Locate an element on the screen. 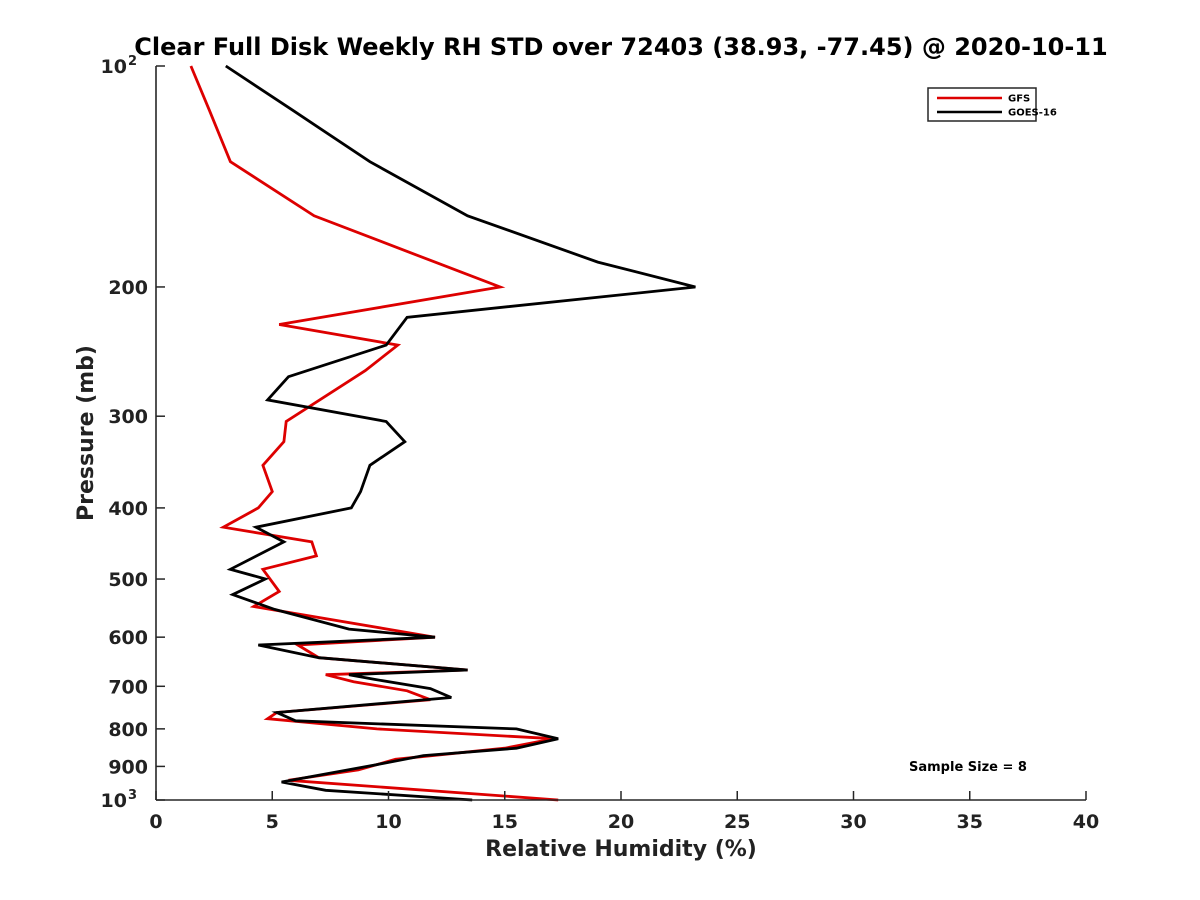  sample-size-annotation: Sample Size = 8 is located at coordinates (968, 767).